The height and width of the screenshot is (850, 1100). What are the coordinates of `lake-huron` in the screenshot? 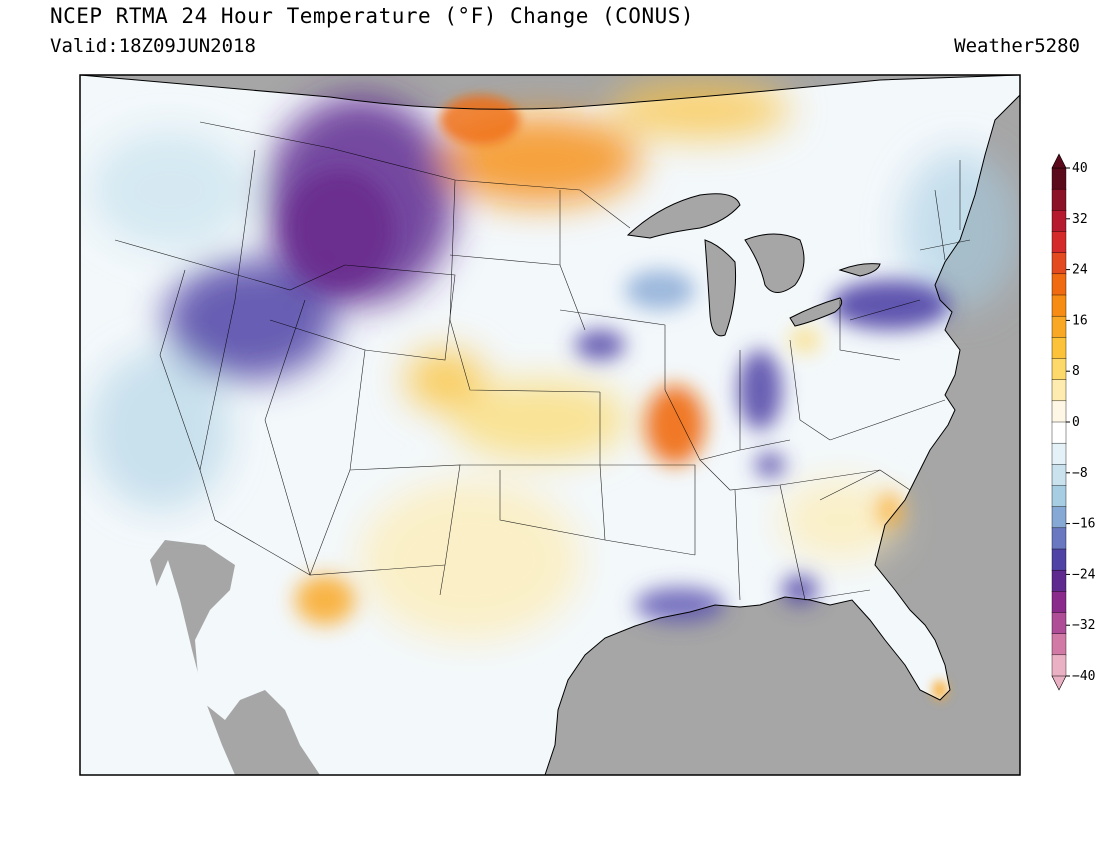 It's located at (774, 263).